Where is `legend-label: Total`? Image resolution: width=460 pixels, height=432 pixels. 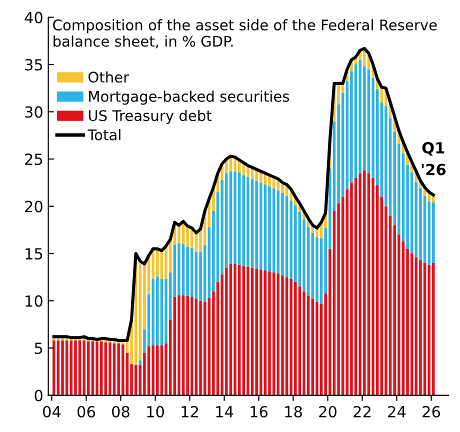
legend-label: Total is located at coordinates (104, 134).